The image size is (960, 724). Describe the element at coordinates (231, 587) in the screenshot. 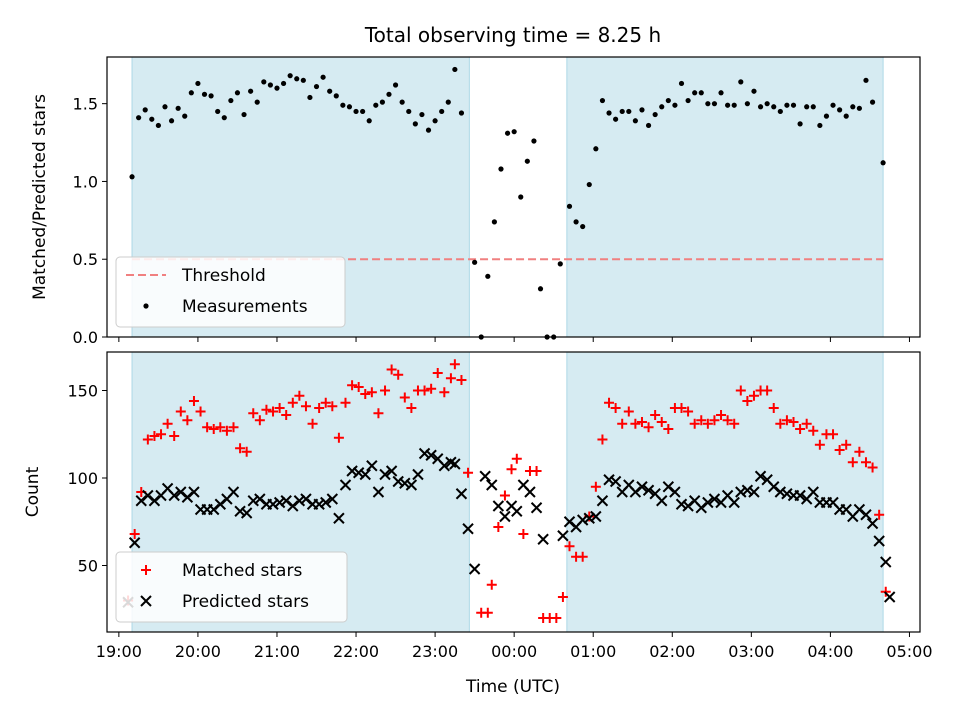

I see `legend-box` at that location.